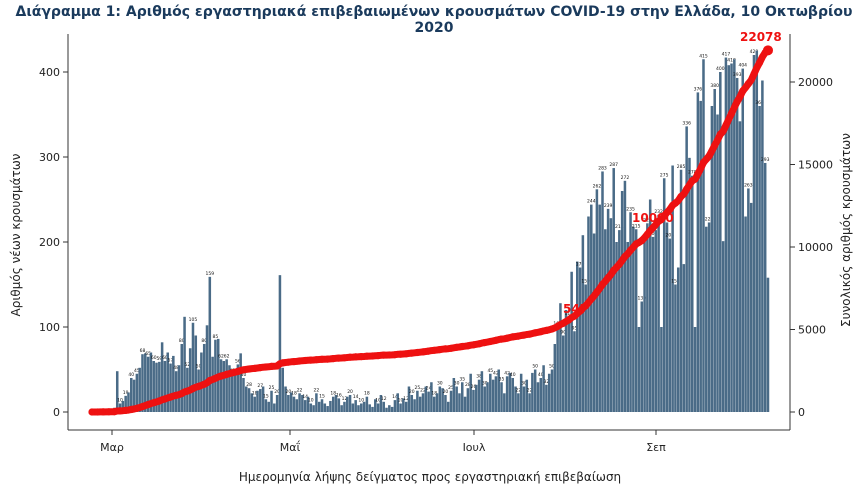 The width and height of the screenshot is (868, 492). What do you see at coordinates (485, 384) in the screenshot?
I see `bar-value-label: 30` at bounding box center [485, 384].